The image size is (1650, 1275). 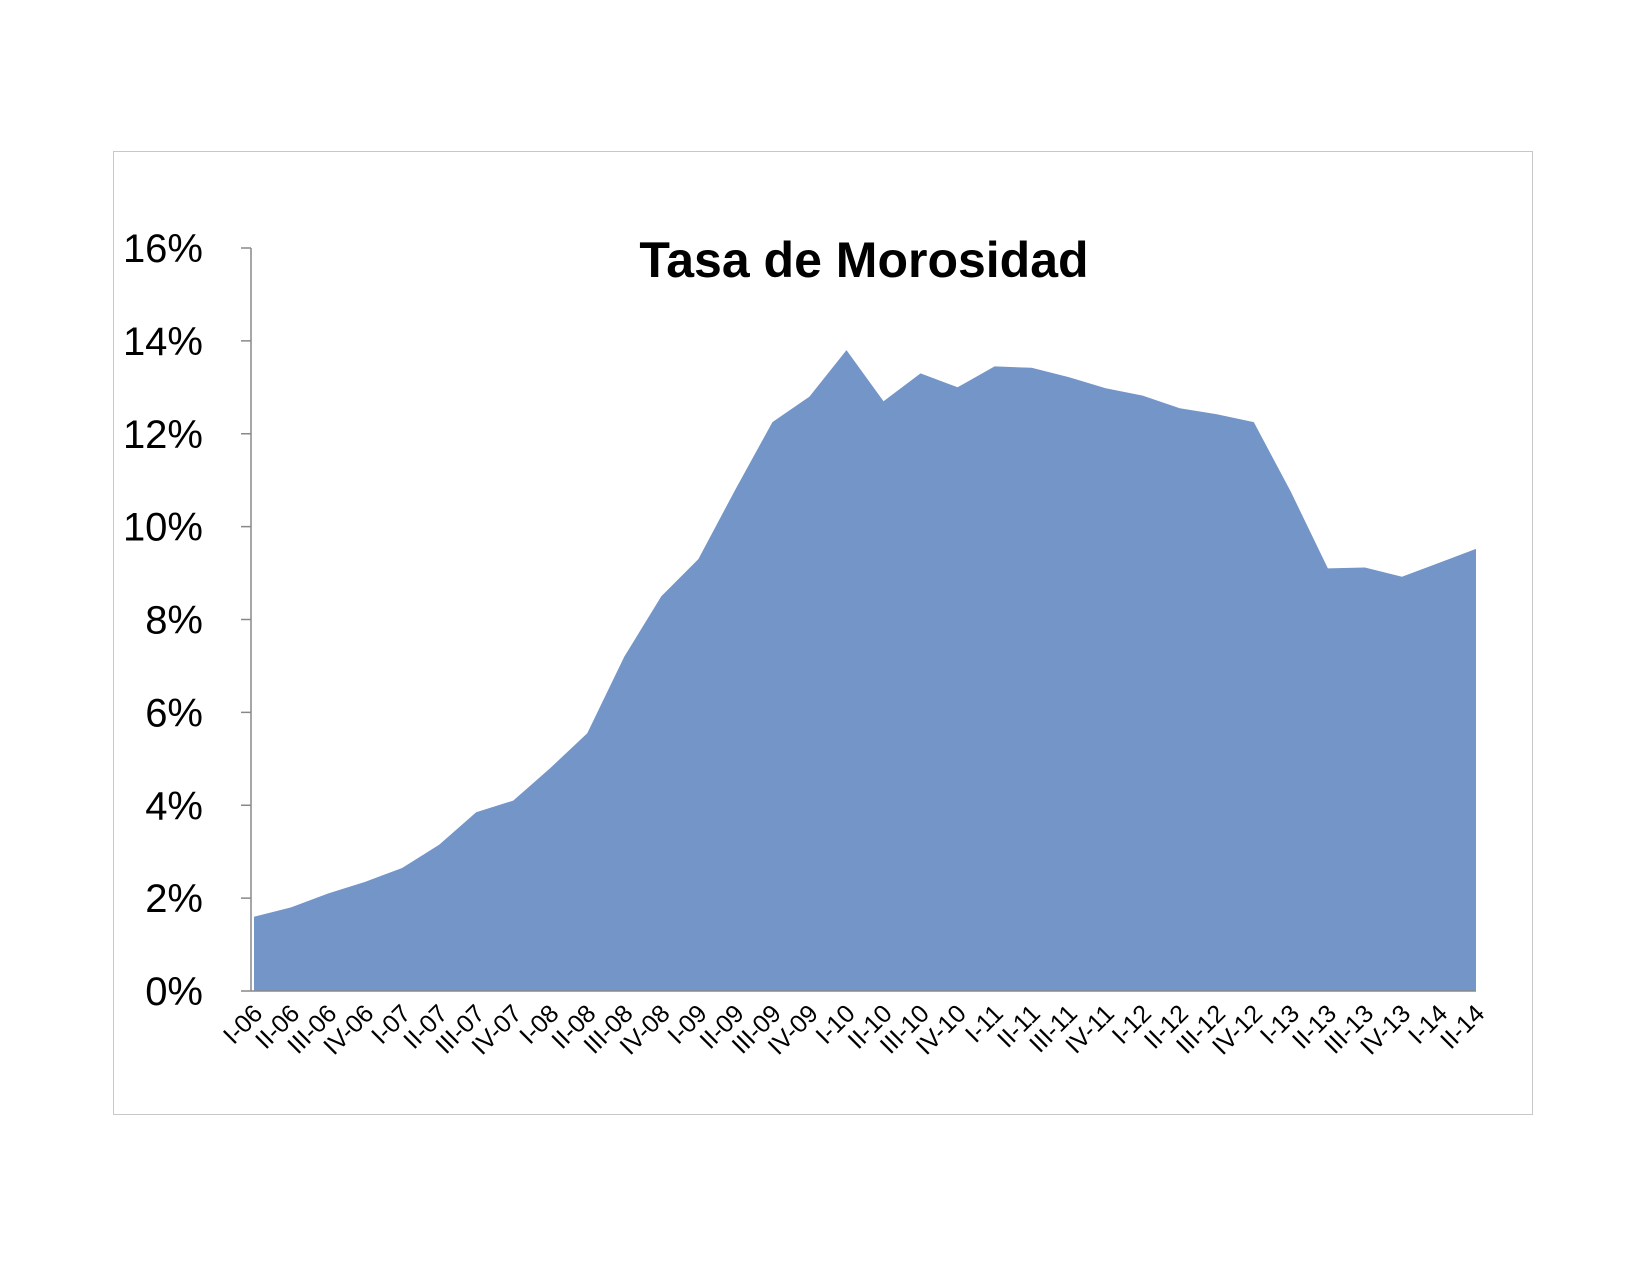 I want to click on y-tick-label: 2%, so click(x=174, y=899).